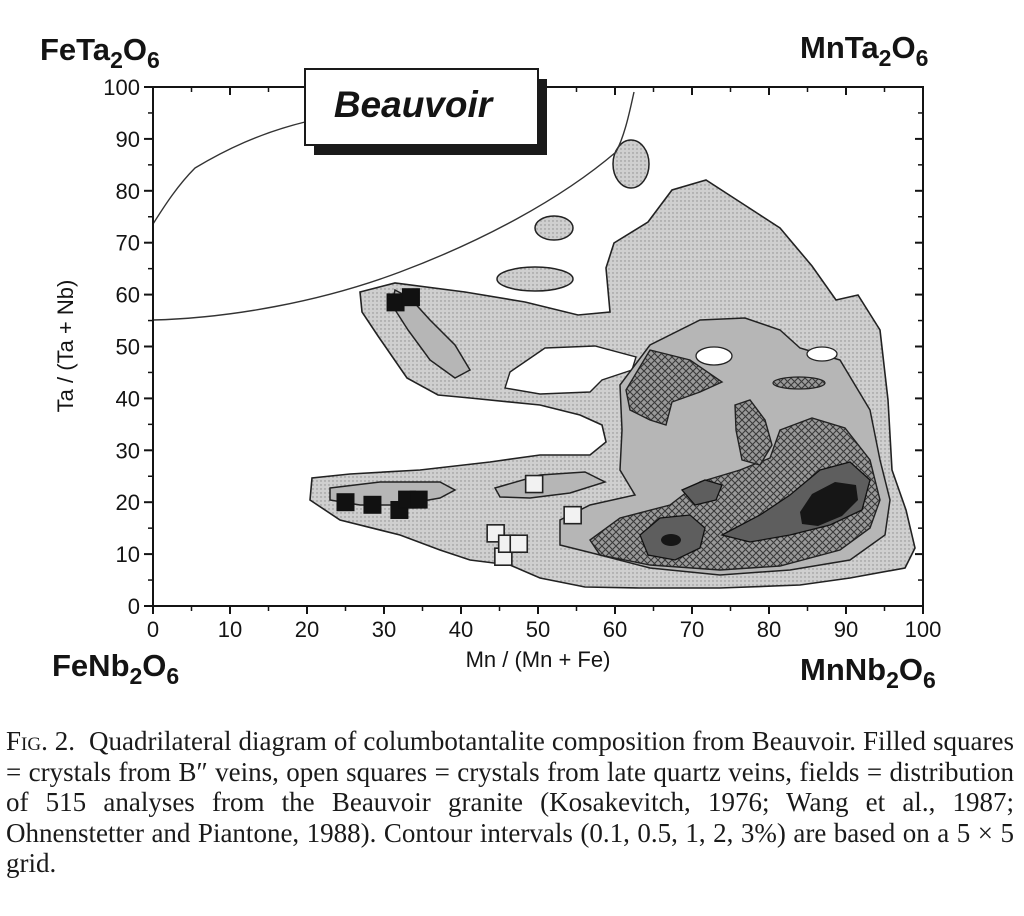  What do you see at coordinates (128, 554) in the screenshot?
I see `y-tick-label: 10` at bounding box center [128, 554].